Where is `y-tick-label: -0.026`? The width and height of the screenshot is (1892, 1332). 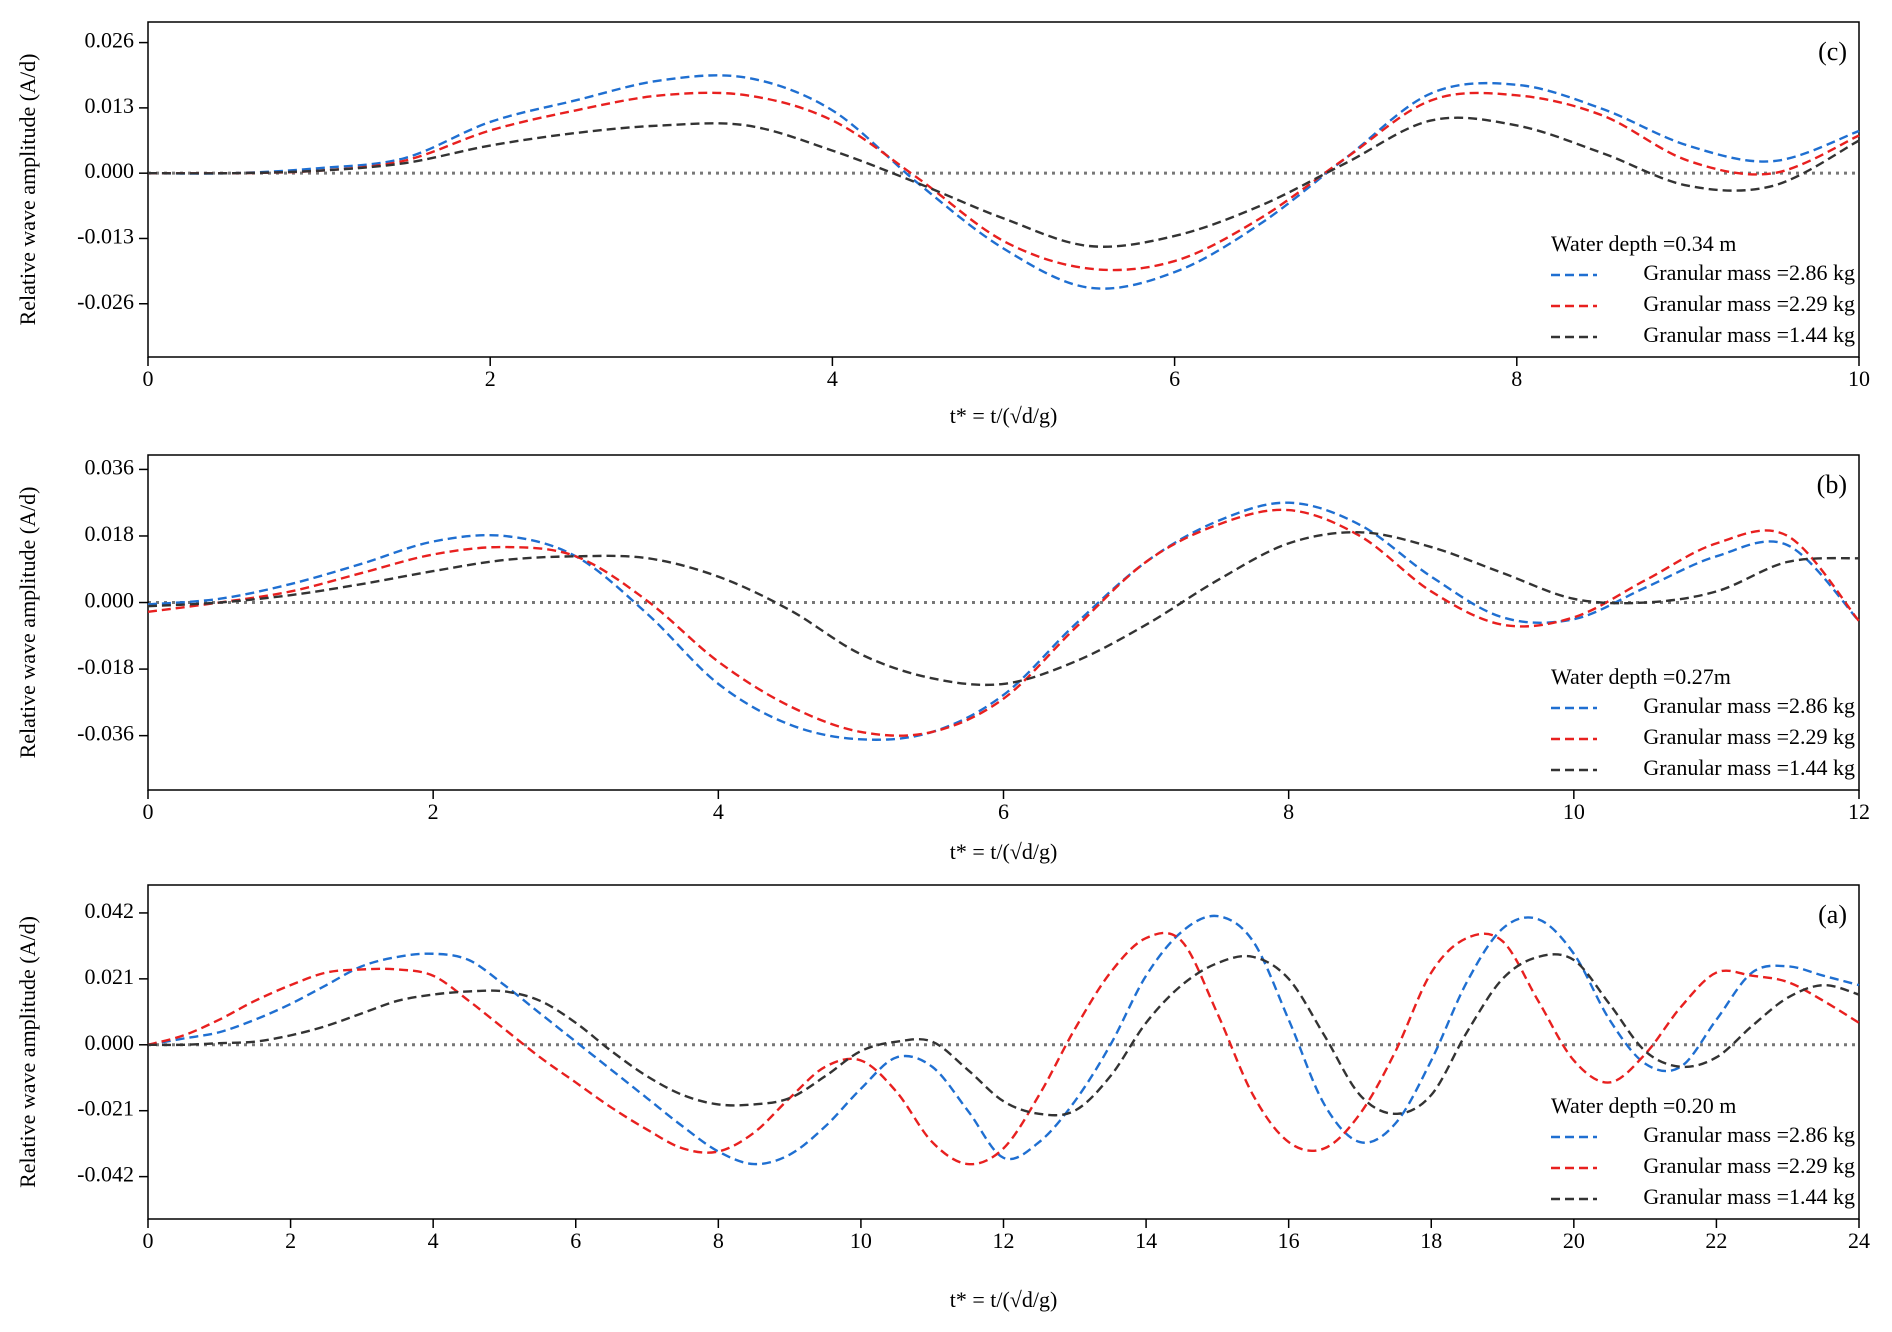 y-tick-label: -0.026 is located at coordinates (105, 301).